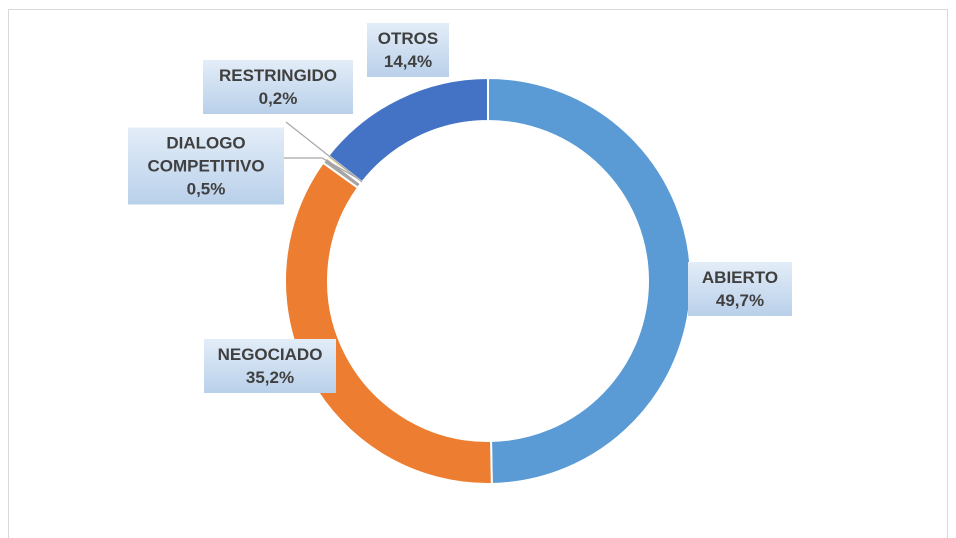 This screenshot has height=538, width=956. Describe the element at coordinates (206, 189) in the screenshot. I see `label-value: 0,5%` at that location.